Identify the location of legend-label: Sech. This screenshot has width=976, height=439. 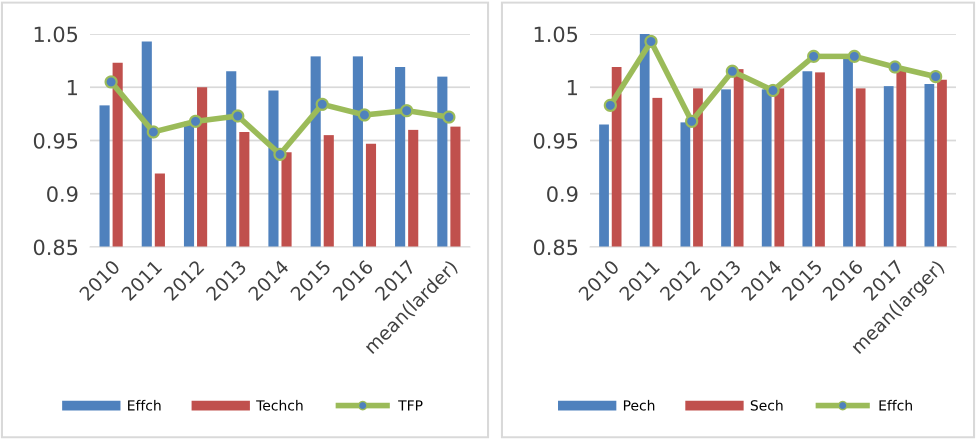
(766, 405).